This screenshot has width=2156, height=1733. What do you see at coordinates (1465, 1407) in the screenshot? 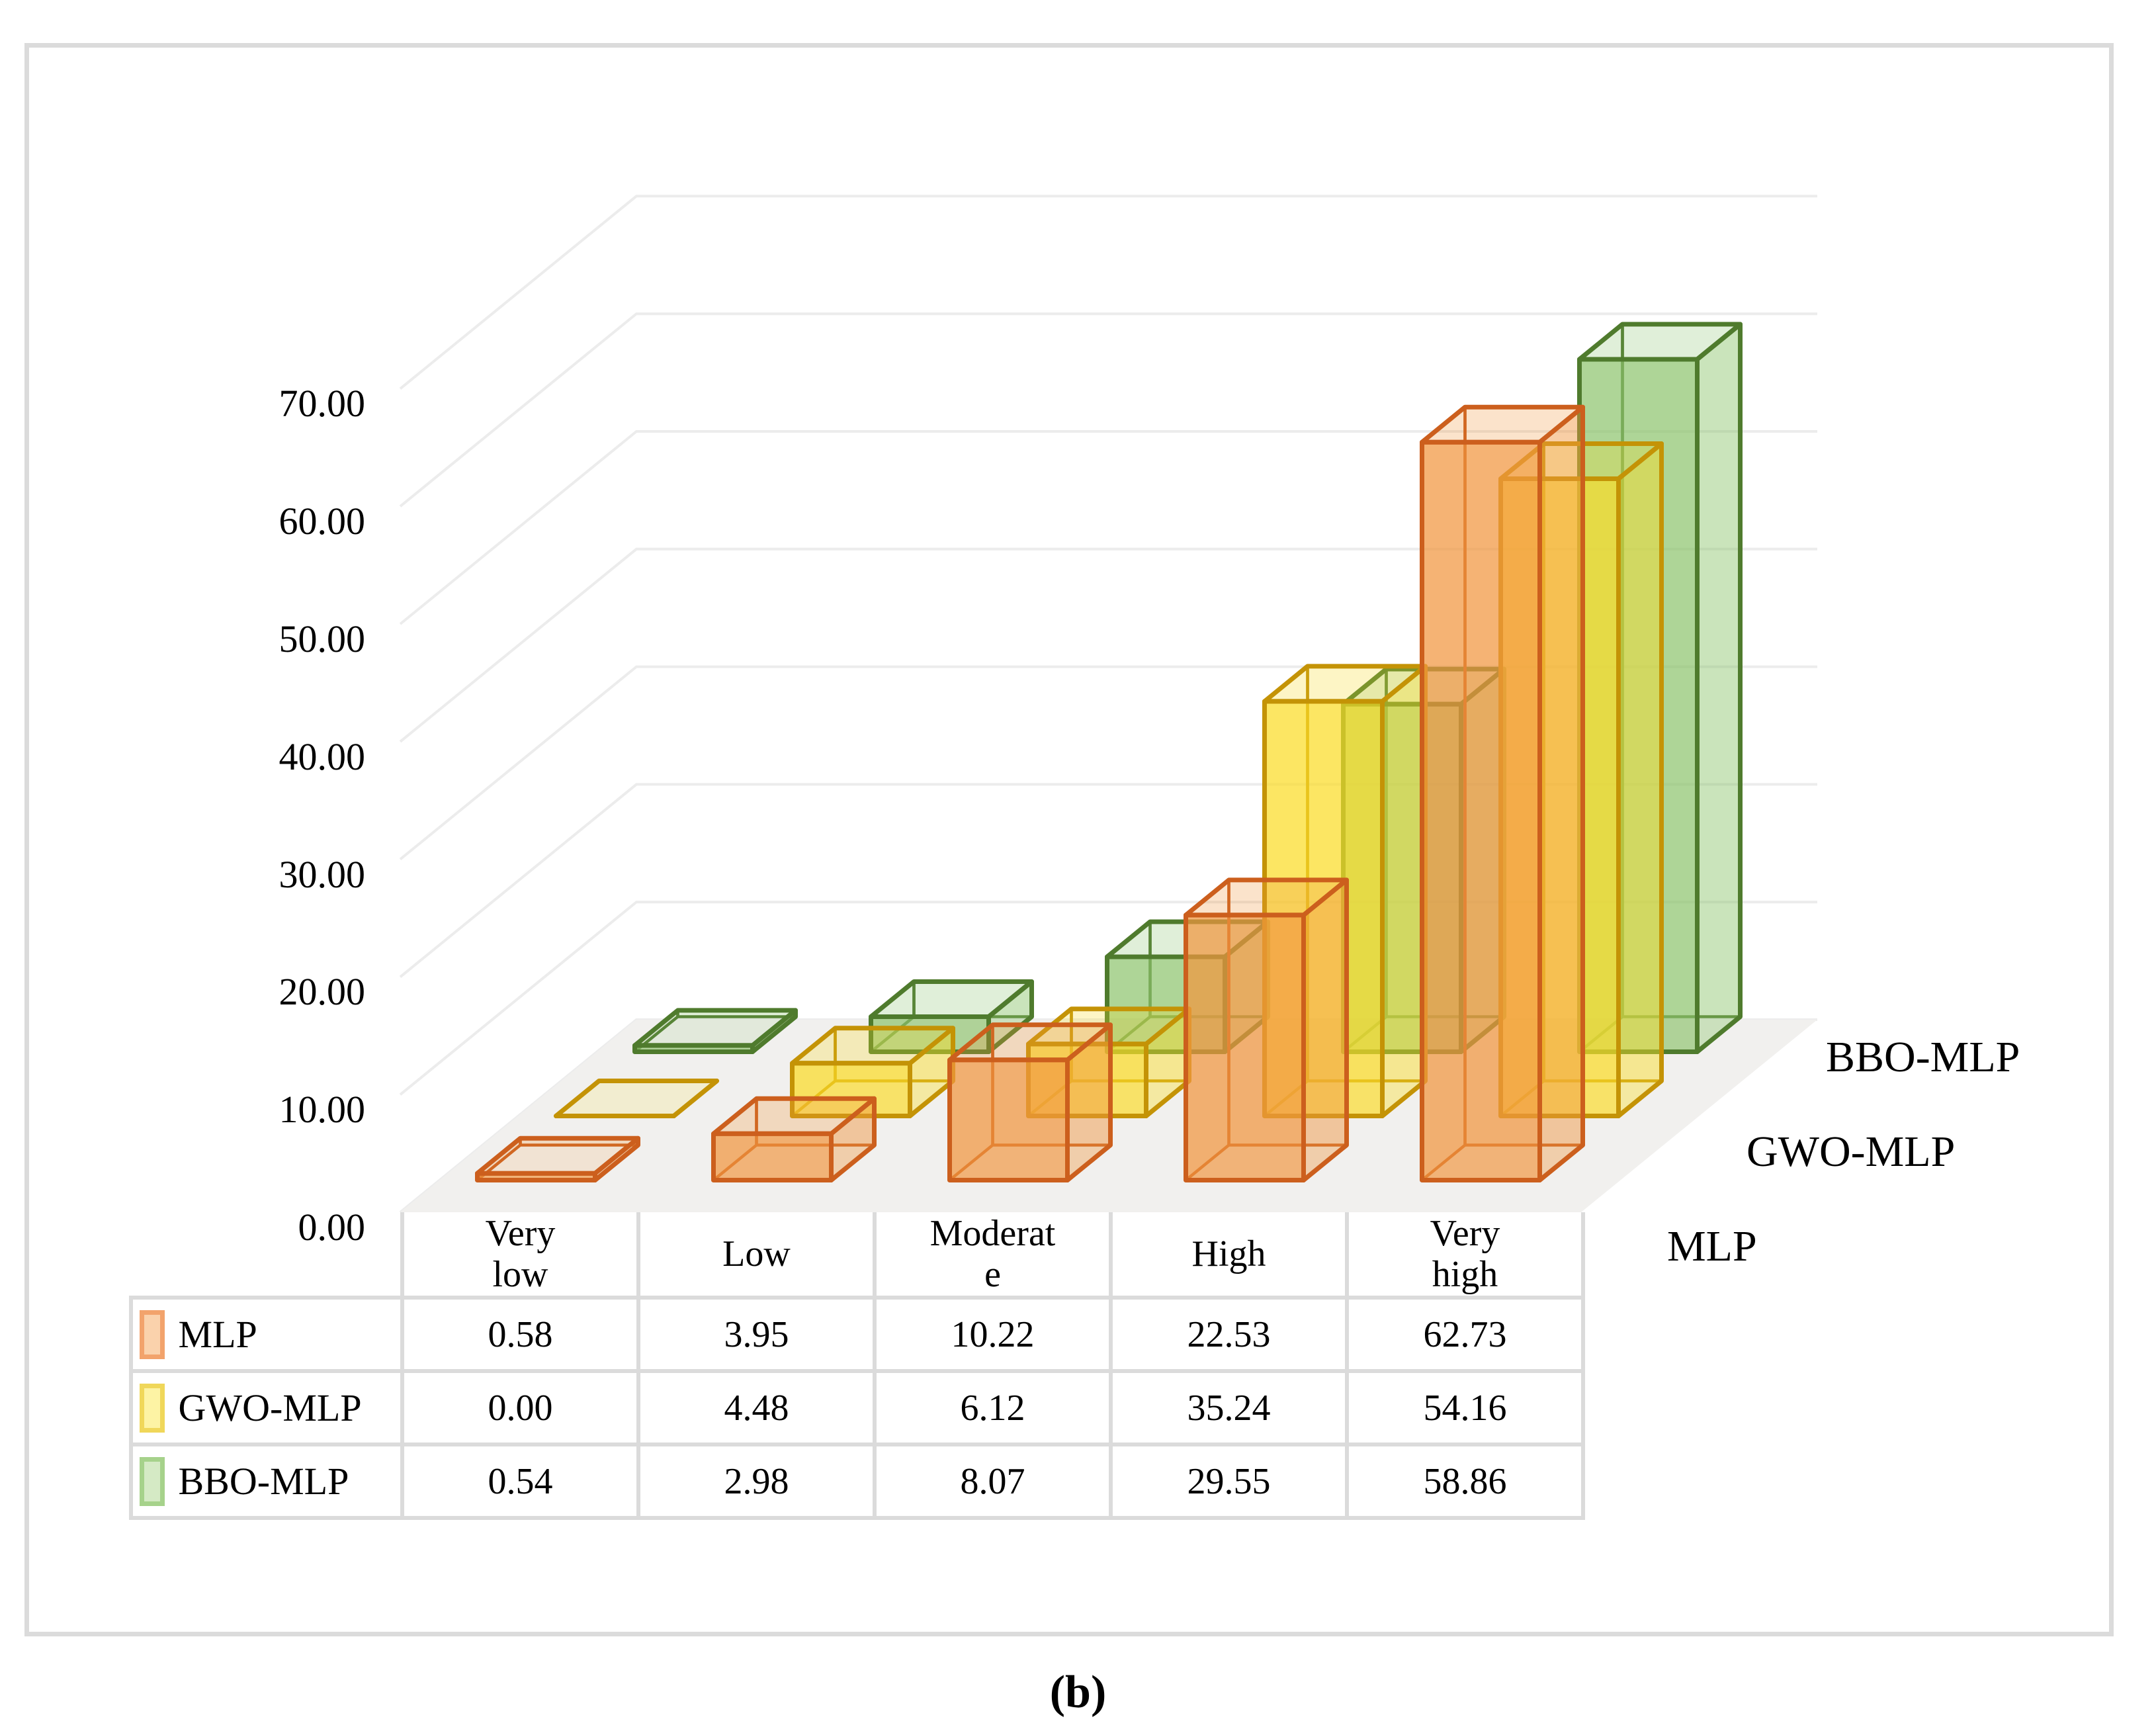
I see `value-cell: 54.16` at bounding box center [1465, 1407].